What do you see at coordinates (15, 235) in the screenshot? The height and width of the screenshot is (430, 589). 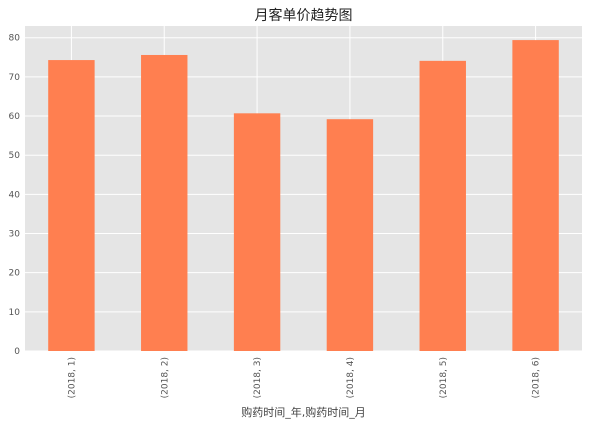 I see `y-tick-label: 30` at bounding box center [15, 235].